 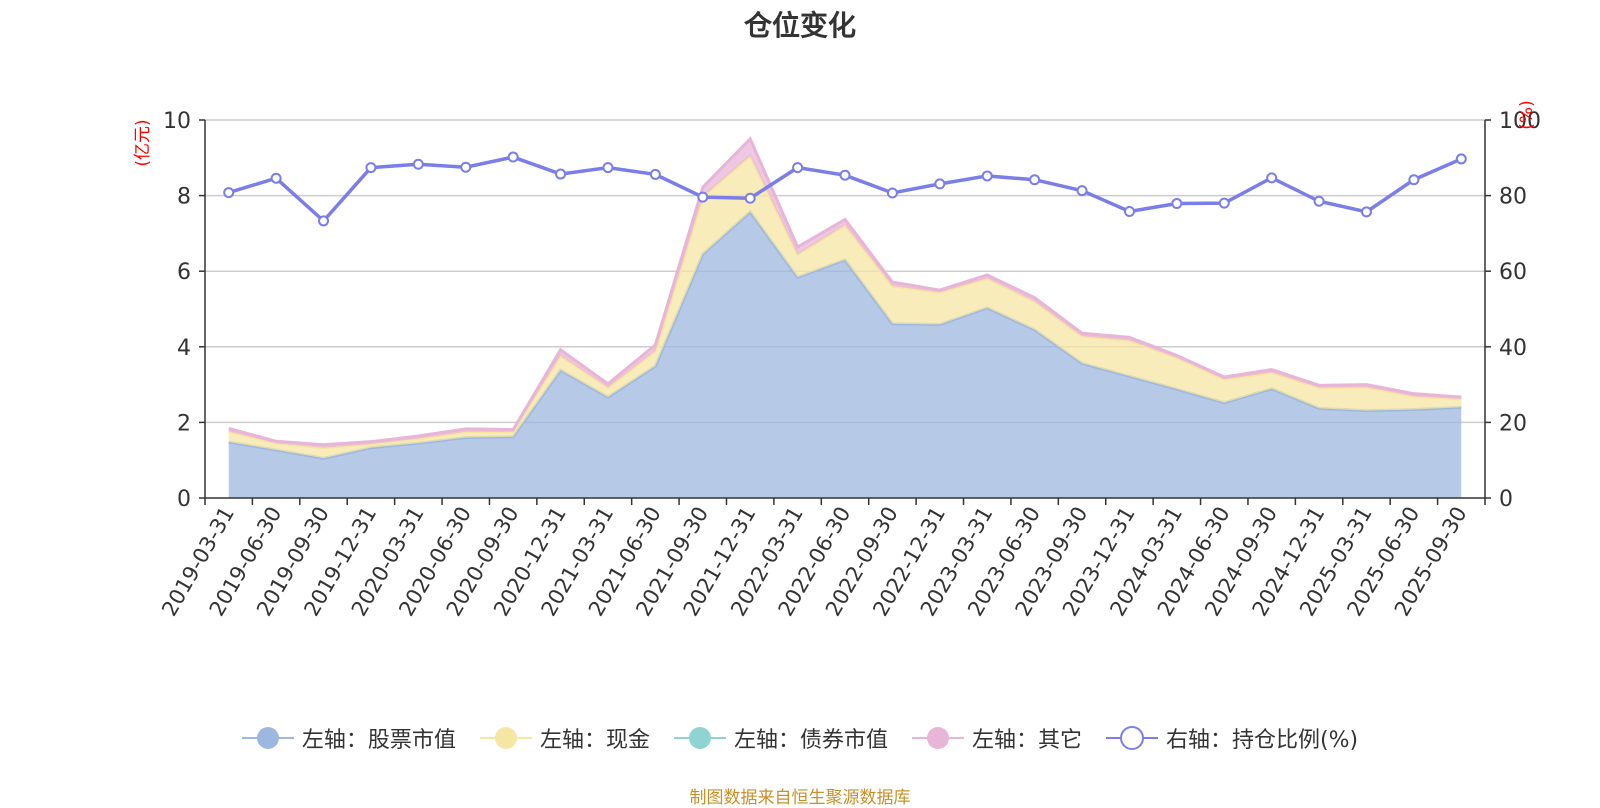 I want to click on legend-item: 左轴：股票市值, so click(x=349, y=738).